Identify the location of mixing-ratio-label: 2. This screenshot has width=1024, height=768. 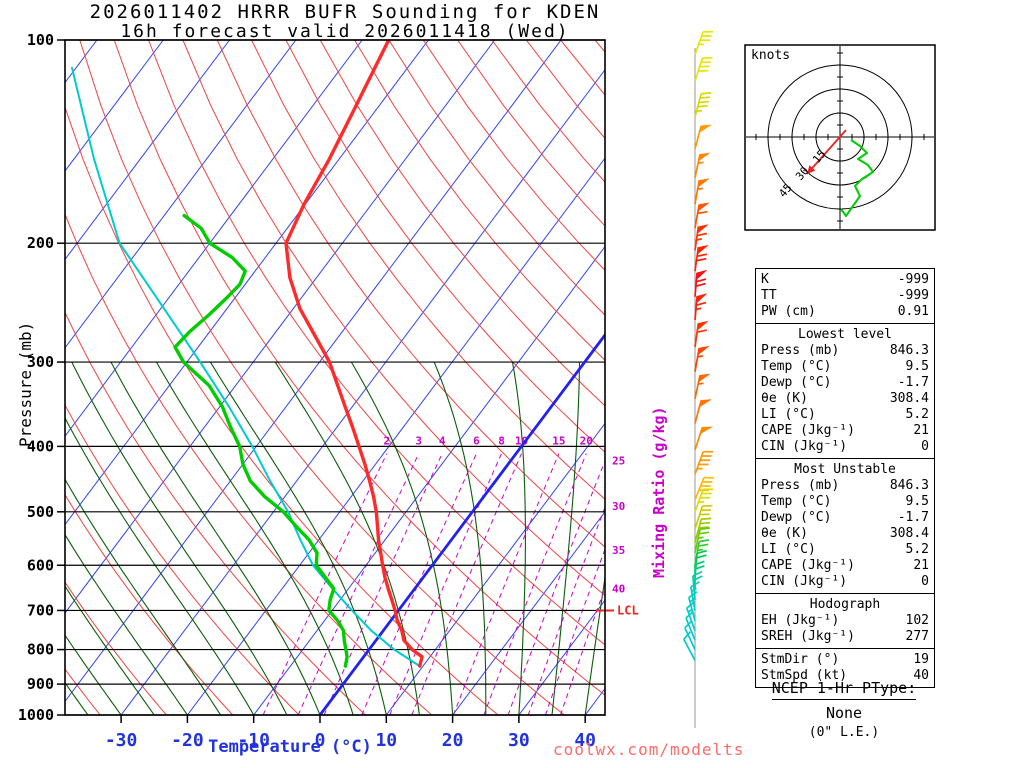
(387, 441).